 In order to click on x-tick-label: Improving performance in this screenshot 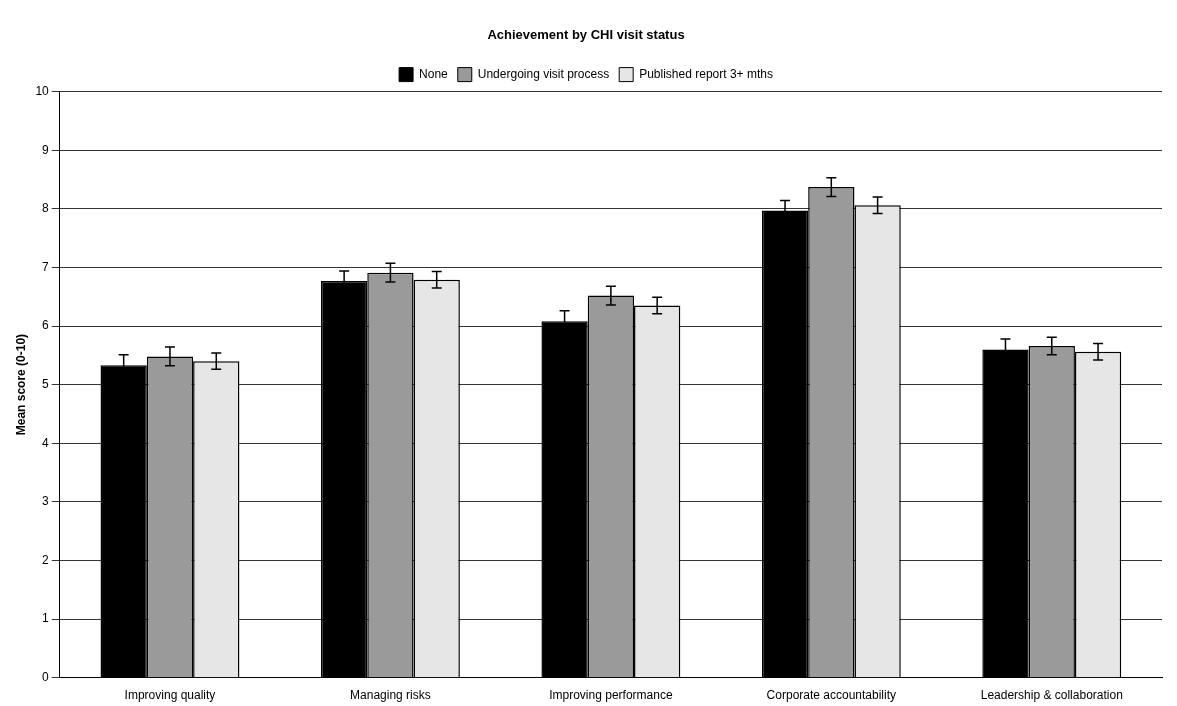, I will do `click(611, 695)`.